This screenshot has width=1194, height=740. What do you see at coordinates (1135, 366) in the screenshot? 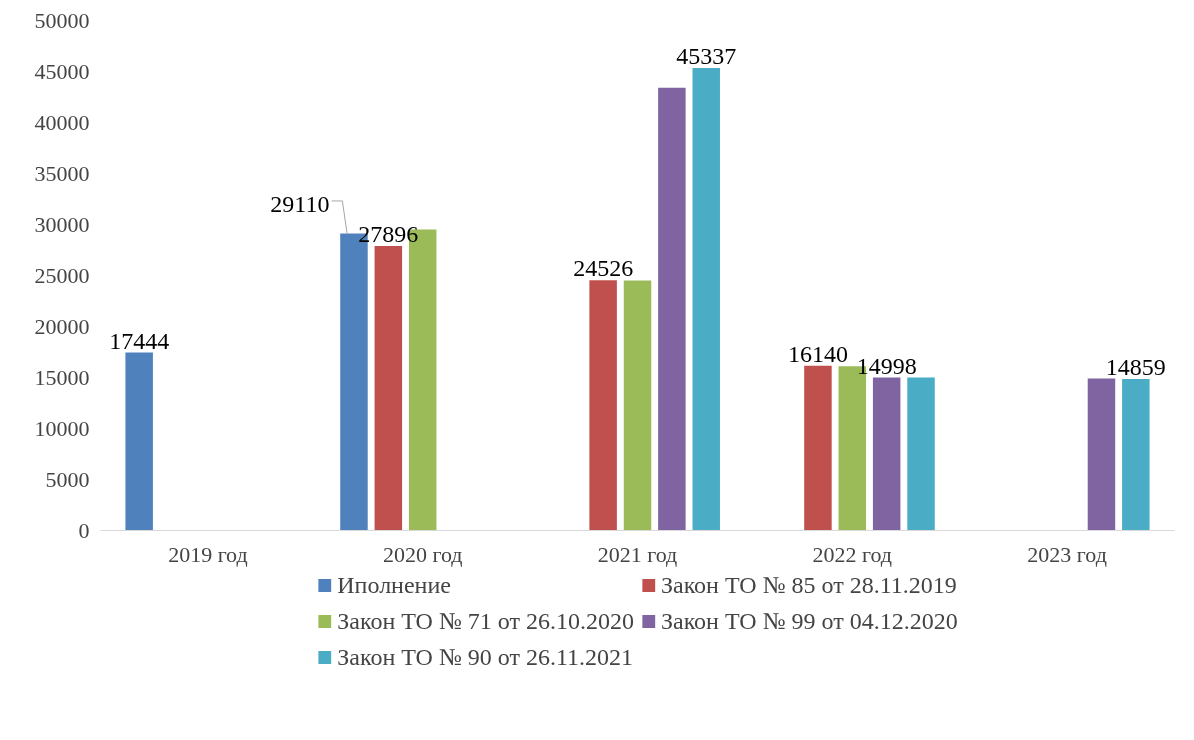
I see `data-label: 14859` at bounding box center [1135, 366].